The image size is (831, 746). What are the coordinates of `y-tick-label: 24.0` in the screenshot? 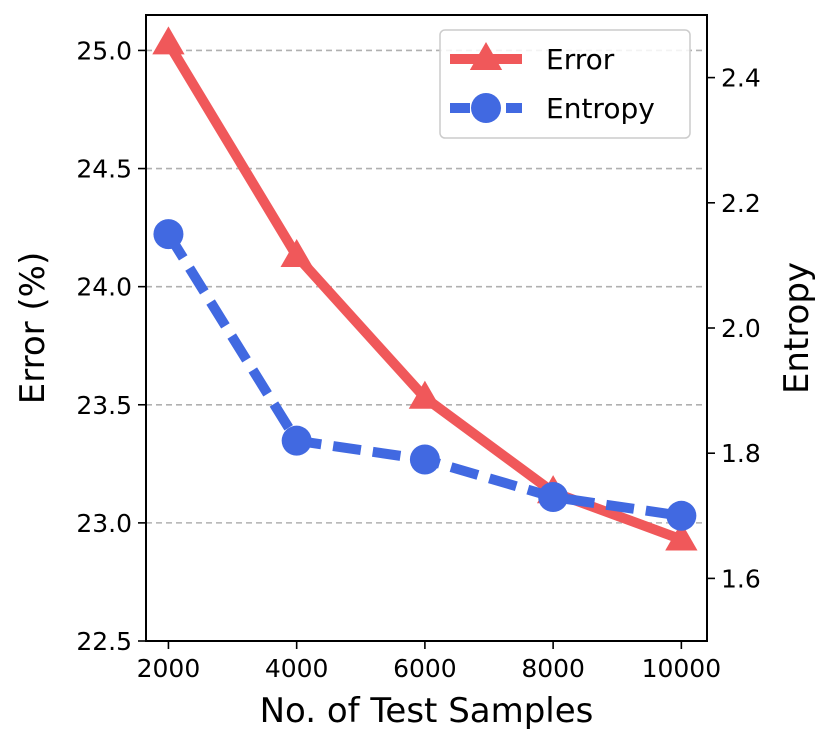 It's located at (104, 287).